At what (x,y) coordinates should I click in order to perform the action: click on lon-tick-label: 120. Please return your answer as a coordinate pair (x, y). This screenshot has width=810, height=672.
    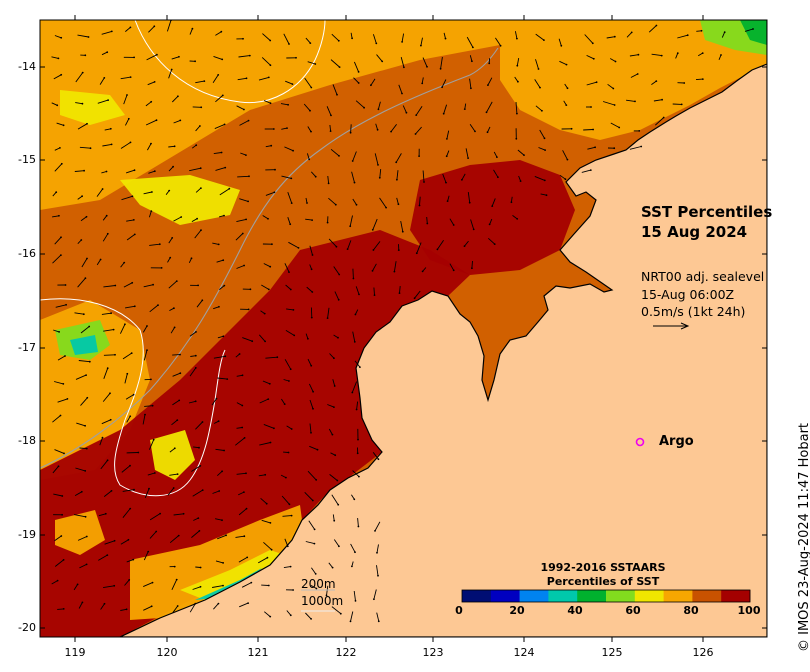
    Looking at the image, I should click on (167, 652).